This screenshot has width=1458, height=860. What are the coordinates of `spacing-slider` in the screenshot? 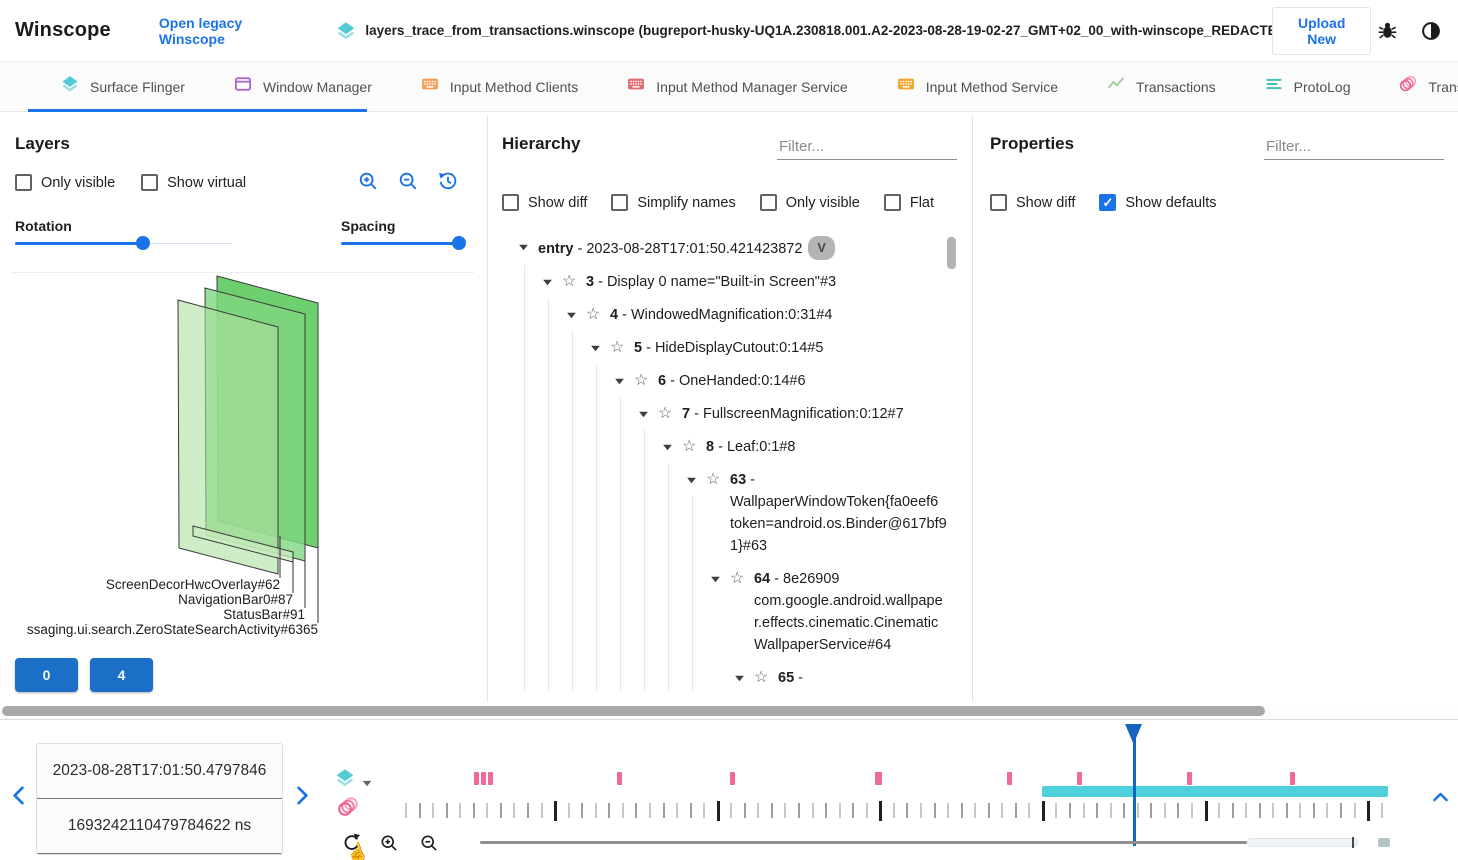 It's located at (403, 243).